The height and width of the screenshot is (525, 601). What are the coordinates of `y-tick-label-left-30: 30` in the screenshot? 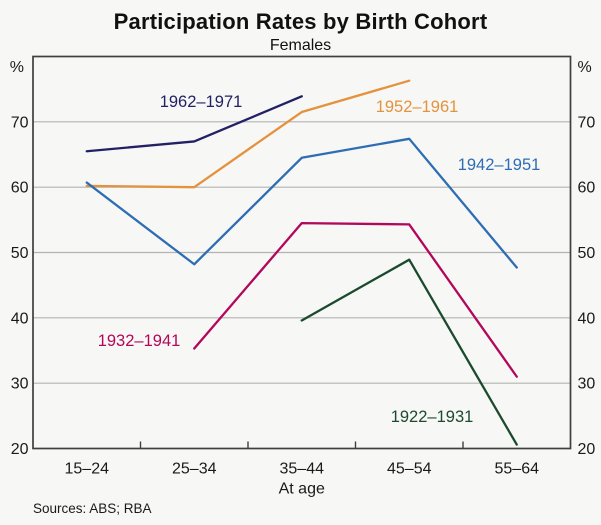 It's located at (20, 384).